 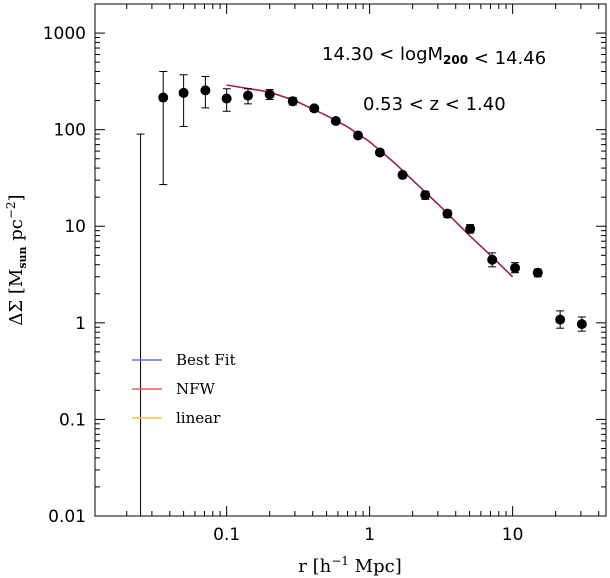 What do you see at coordinates (513, 535) in the screenshot?
I see `x-tick-label: 10` at bounding box center [513, 535].